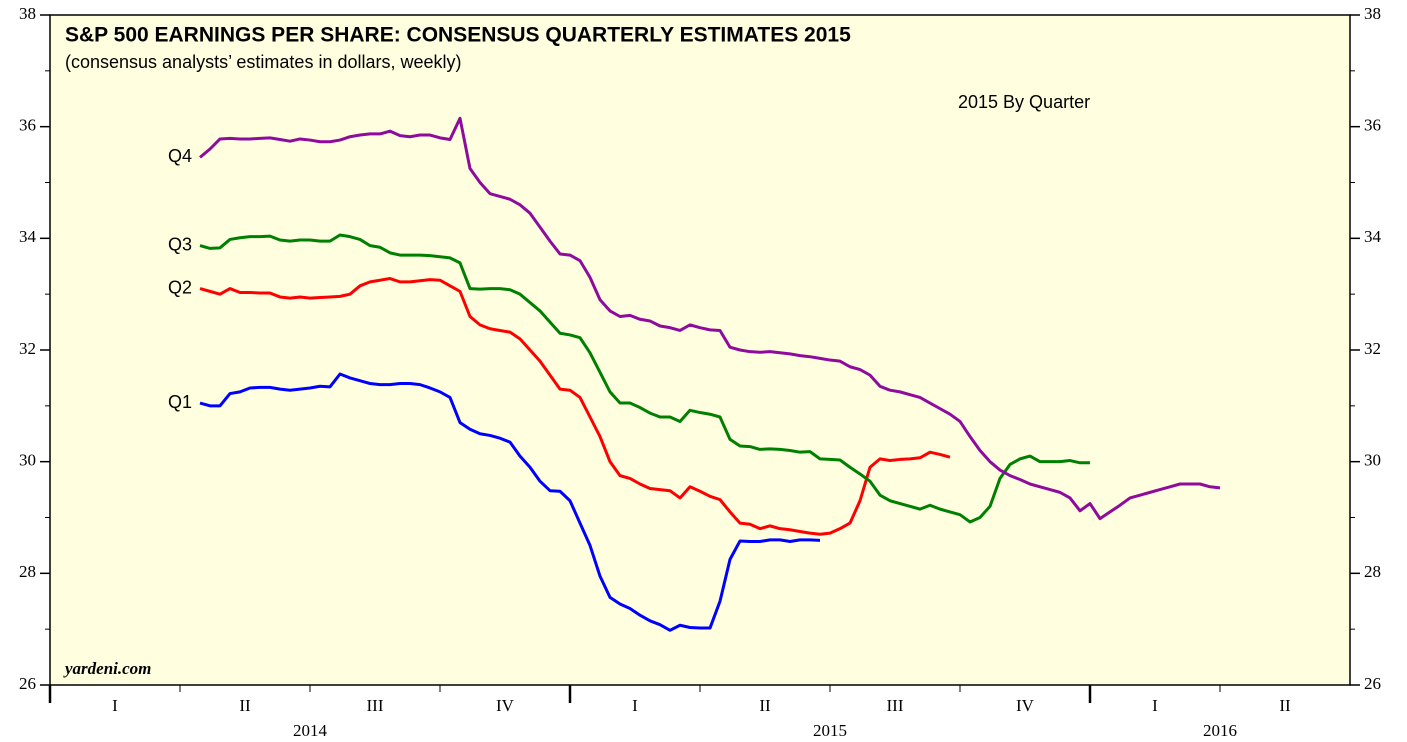  Describe the element at coordinates (27, 125) in the screenshot. I see `y-tick-label: 36` at that location.